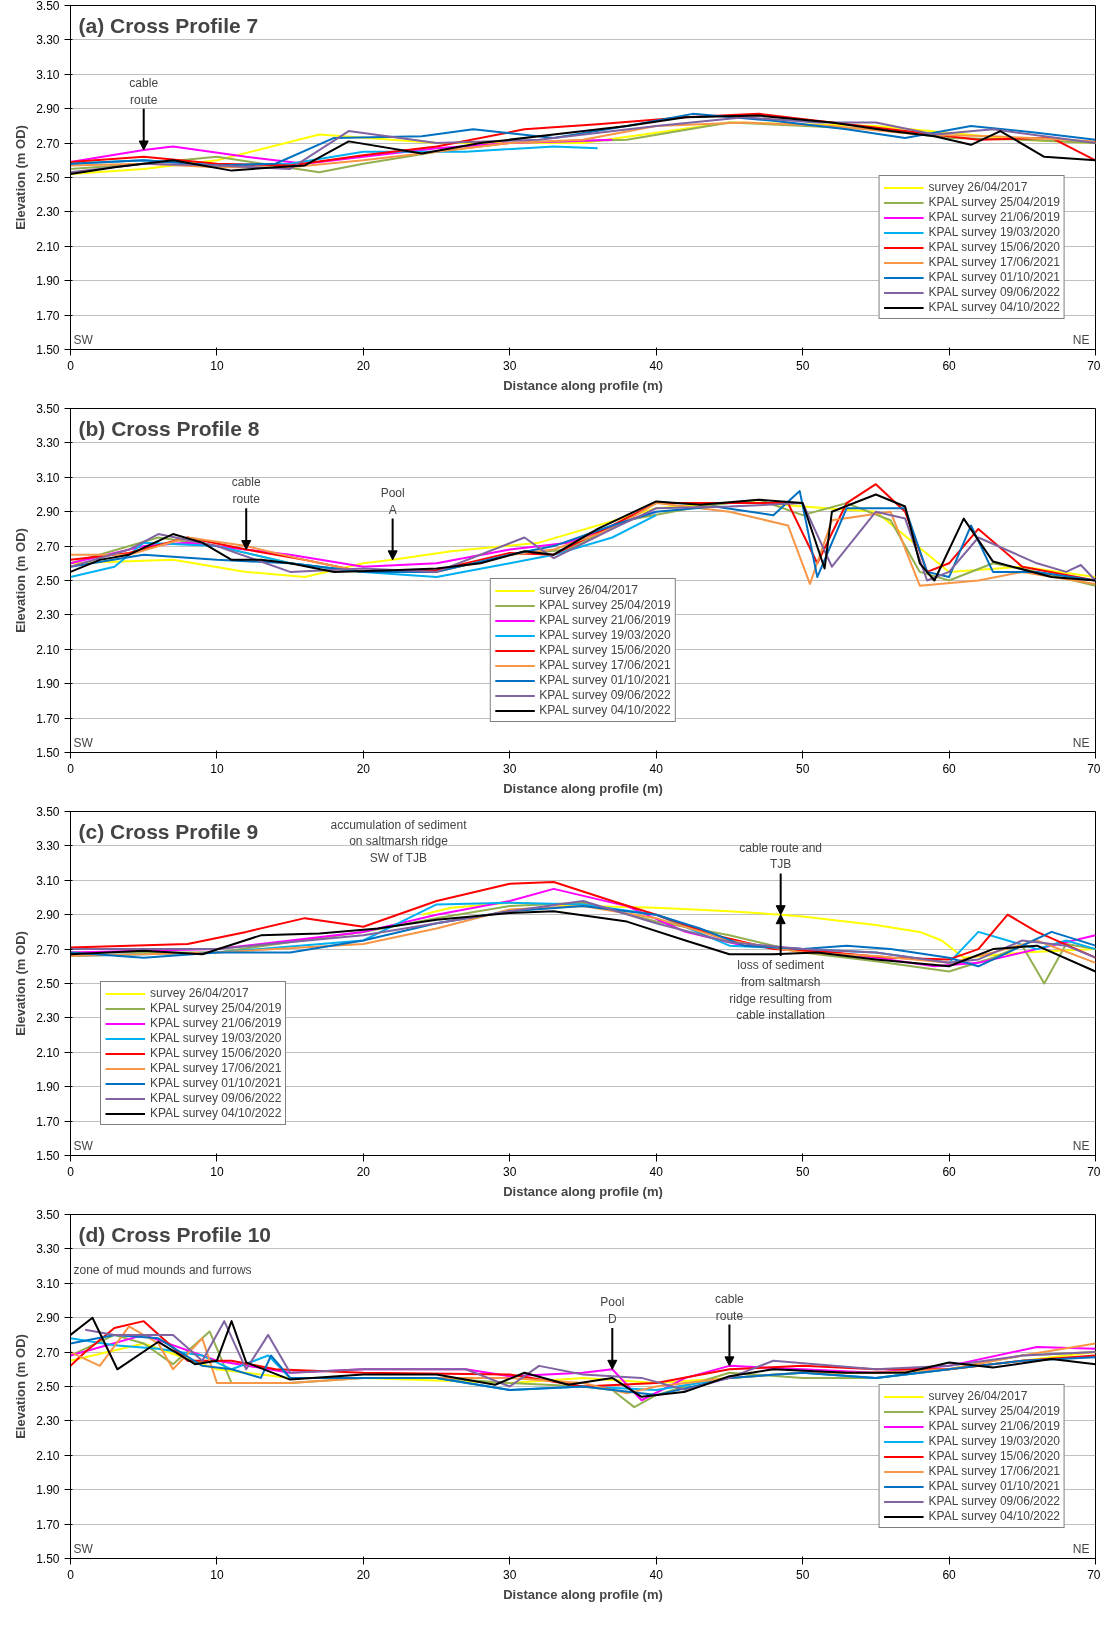  What do you see at coordinates (168, 25) in the screenshot?
I see `chart-title: (a) Cross Profile 7` at bounding box center [168, 25].